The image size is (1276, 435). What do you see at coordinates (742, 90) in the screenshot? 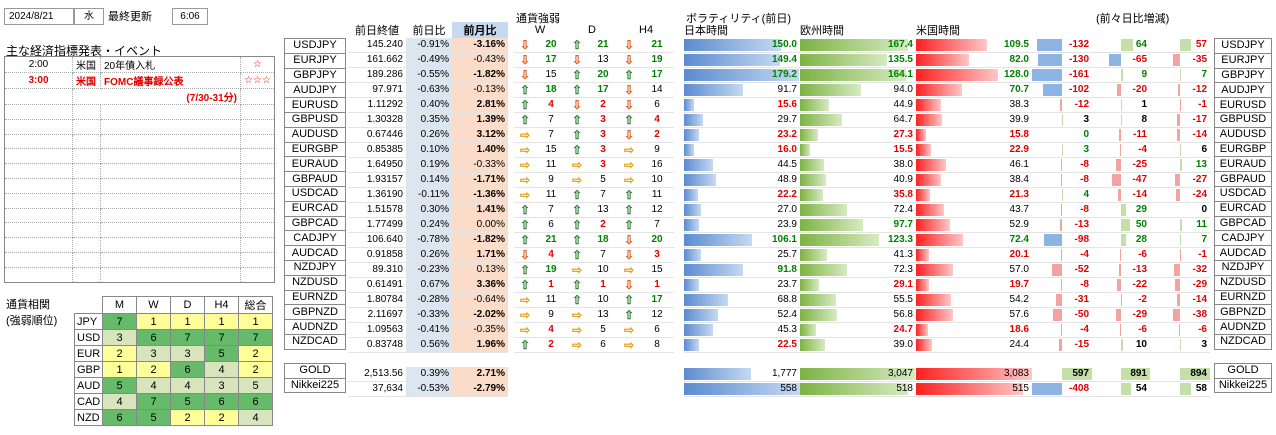
I see `jp-volatility: 91.7` at bounding box center [742, 90].